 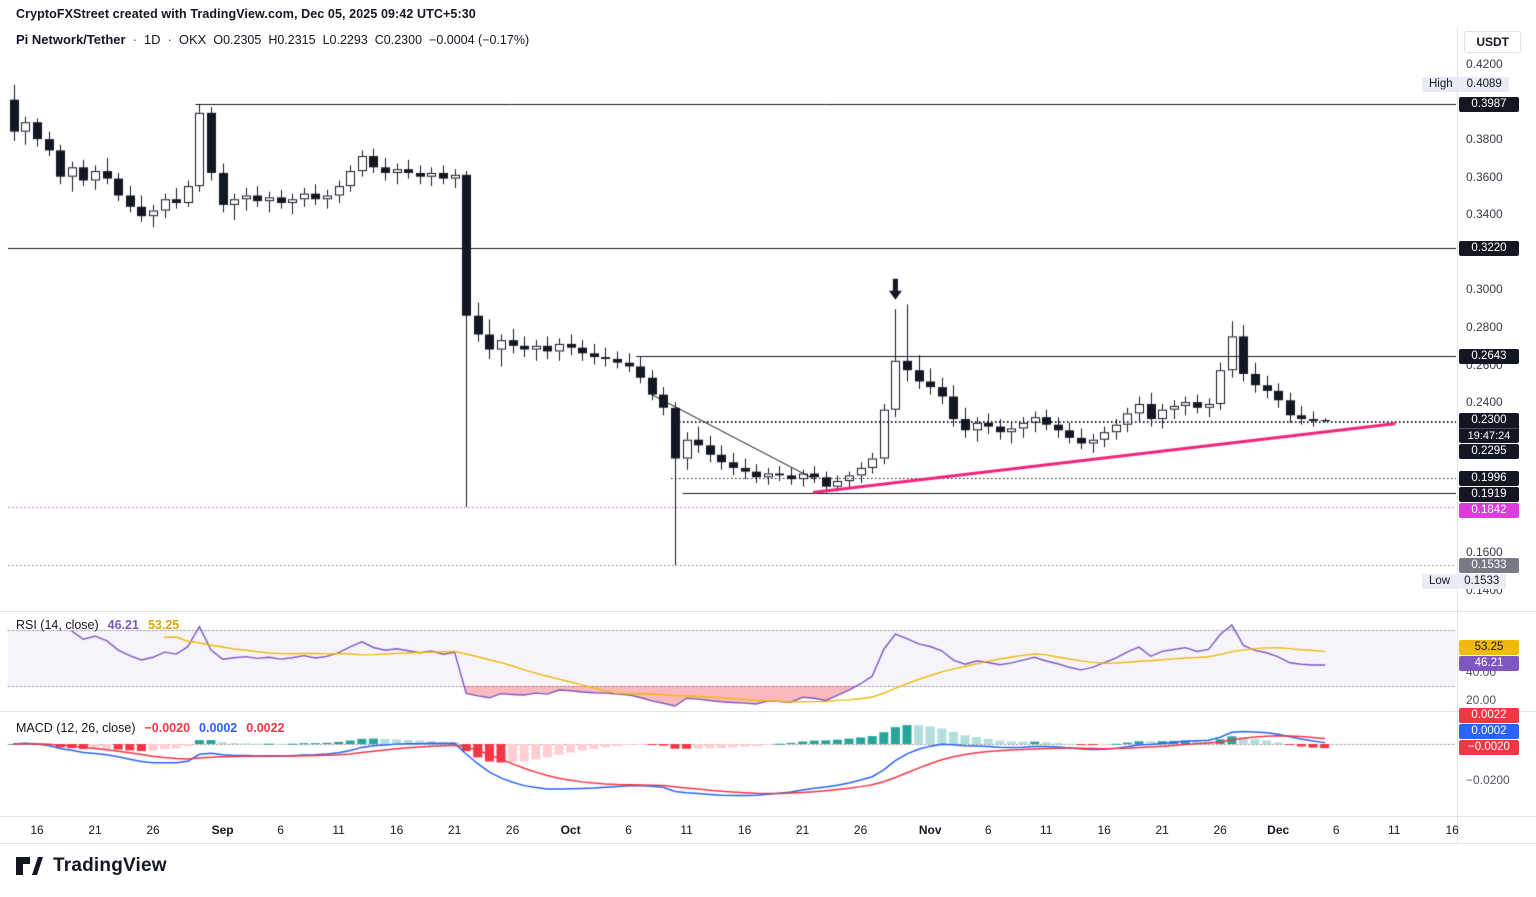 I want to click on last-price-badge: 0.2300 19:47:24, so click(x=1489, y=427).